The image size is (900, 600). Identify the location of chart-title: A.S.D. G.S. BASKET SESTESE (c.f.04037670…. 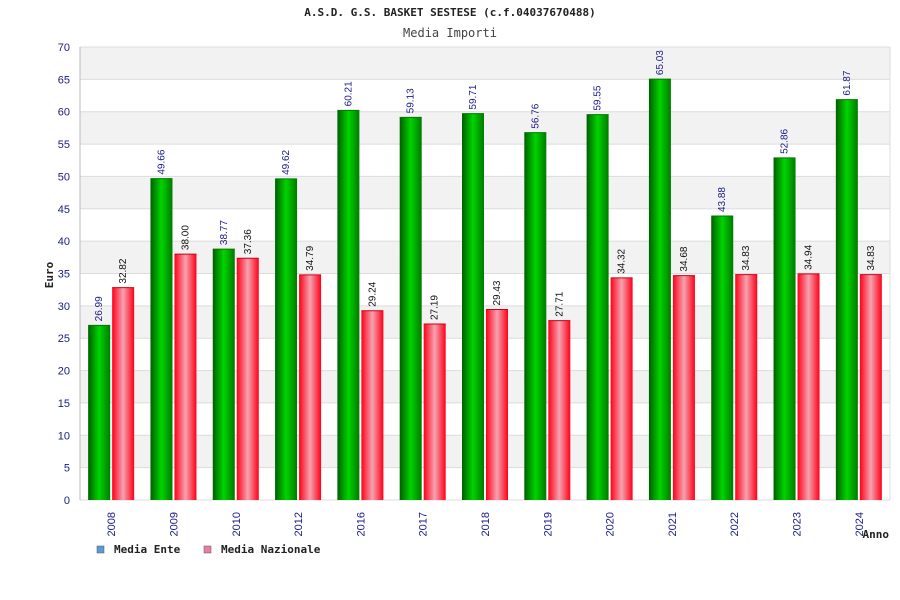
(449, 12).